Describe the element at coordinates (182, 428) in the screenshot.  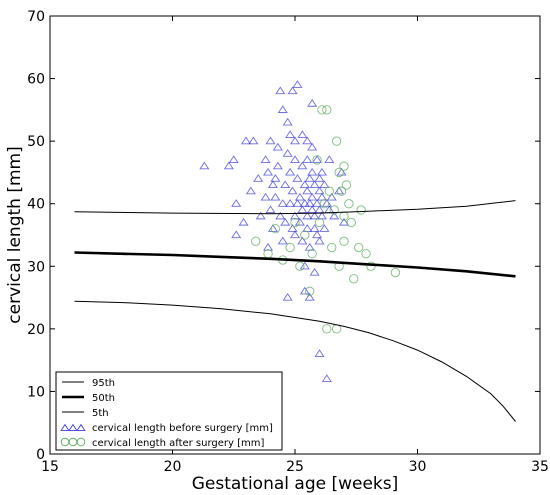
I see `legend-label: cervical length before surgery [mm]` at that location.